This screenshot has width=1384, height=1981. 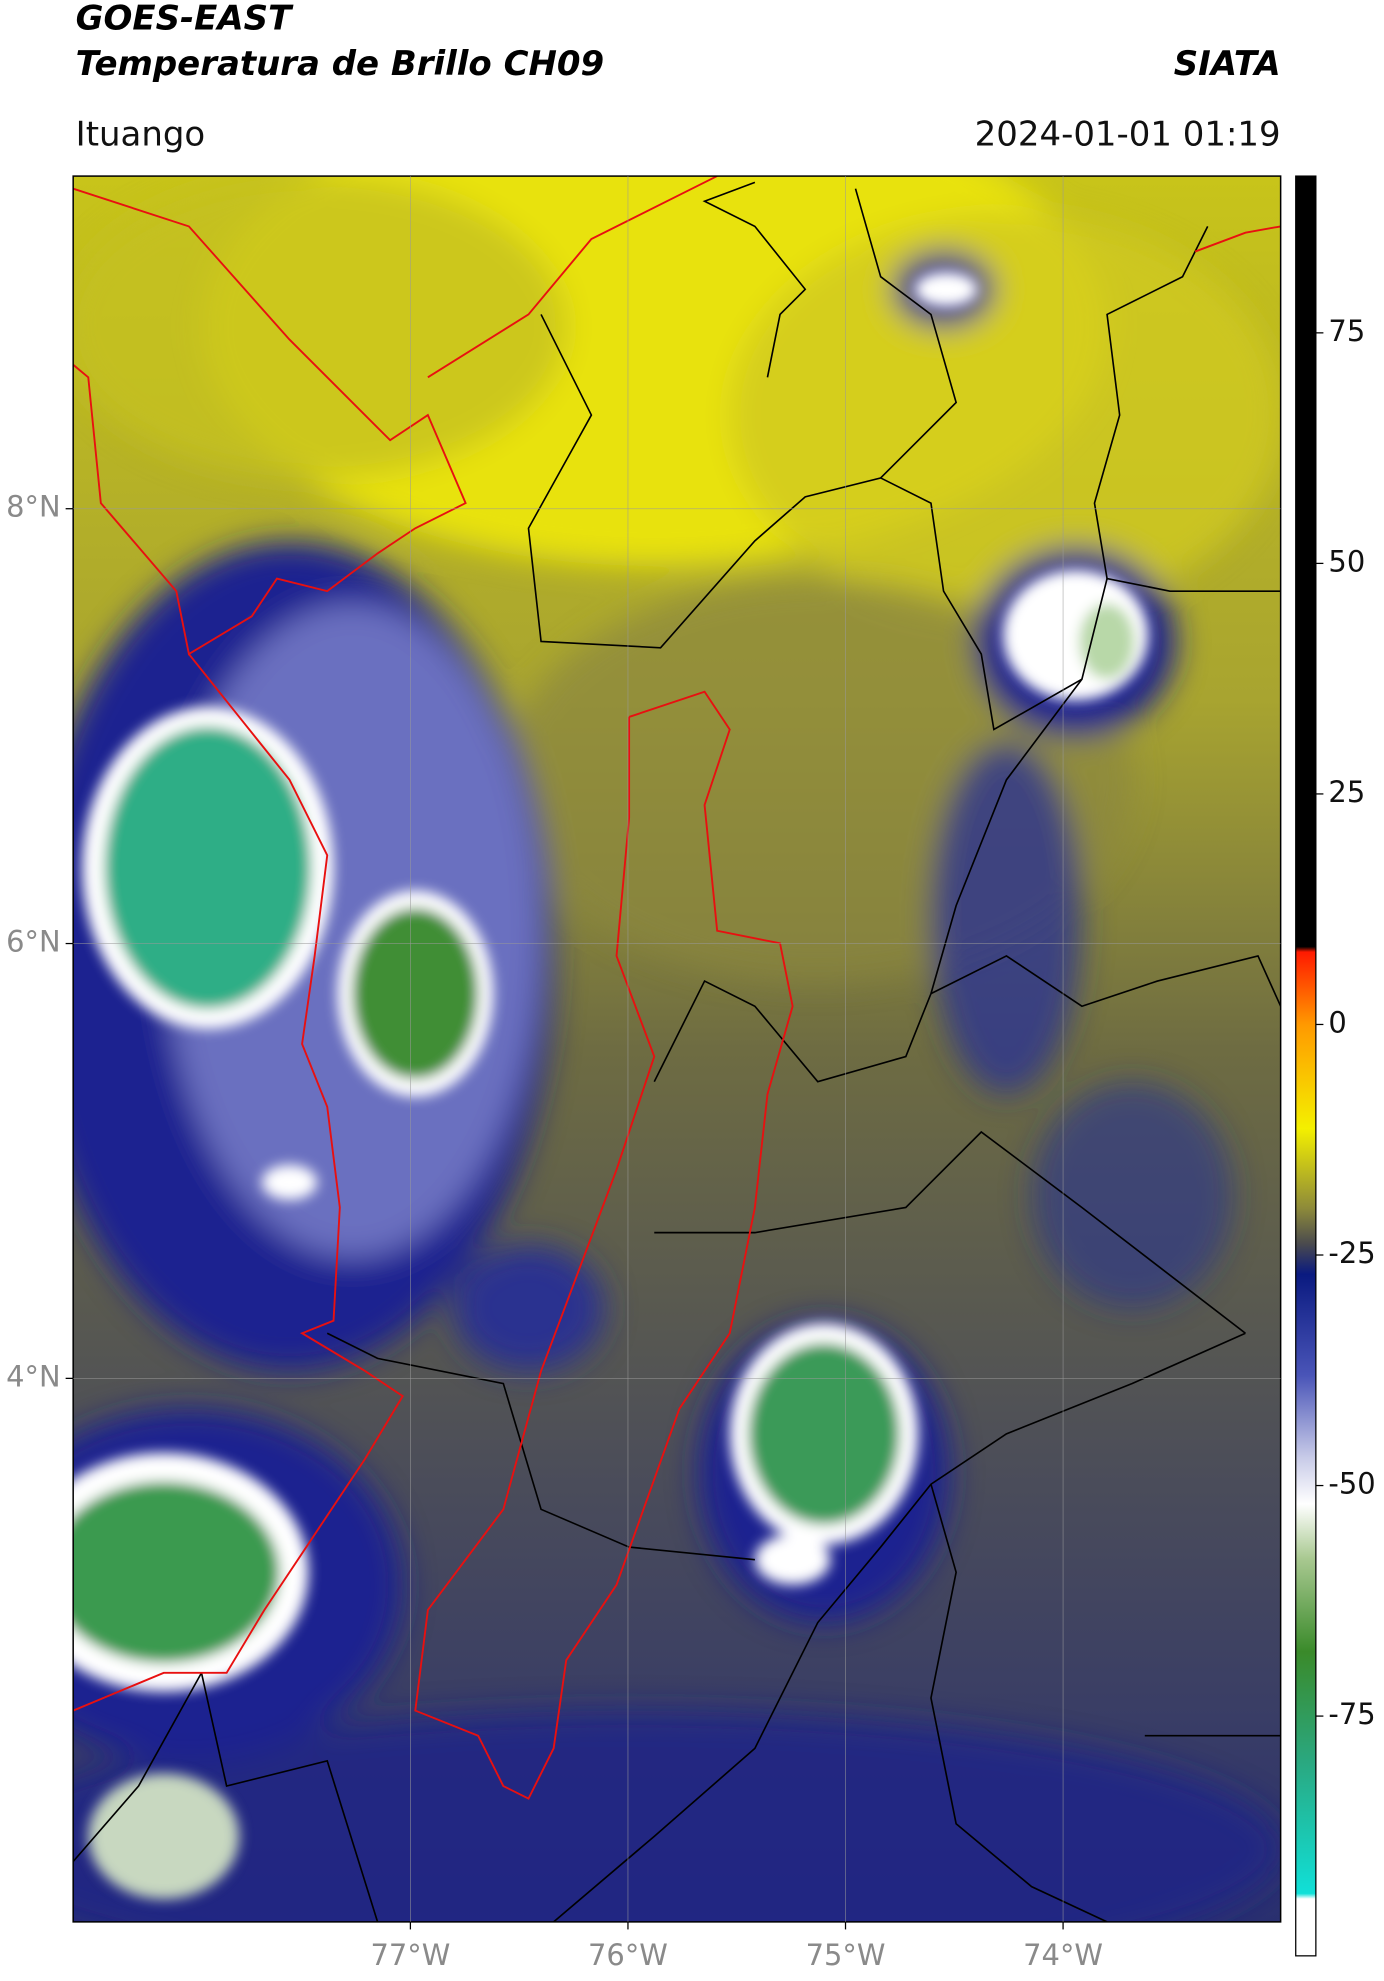 I want to click on colorbar-label: 0, so click(x=1337, y=1022).